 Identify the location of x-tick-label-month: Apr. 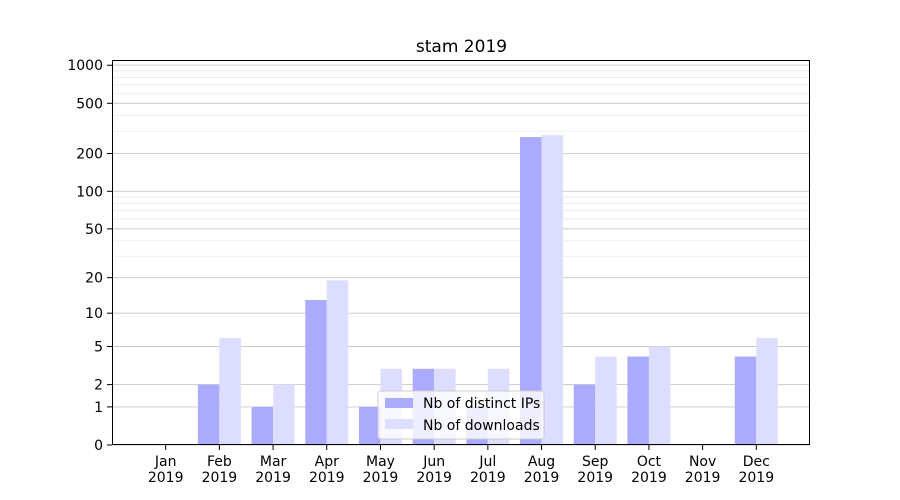
(327, 462).